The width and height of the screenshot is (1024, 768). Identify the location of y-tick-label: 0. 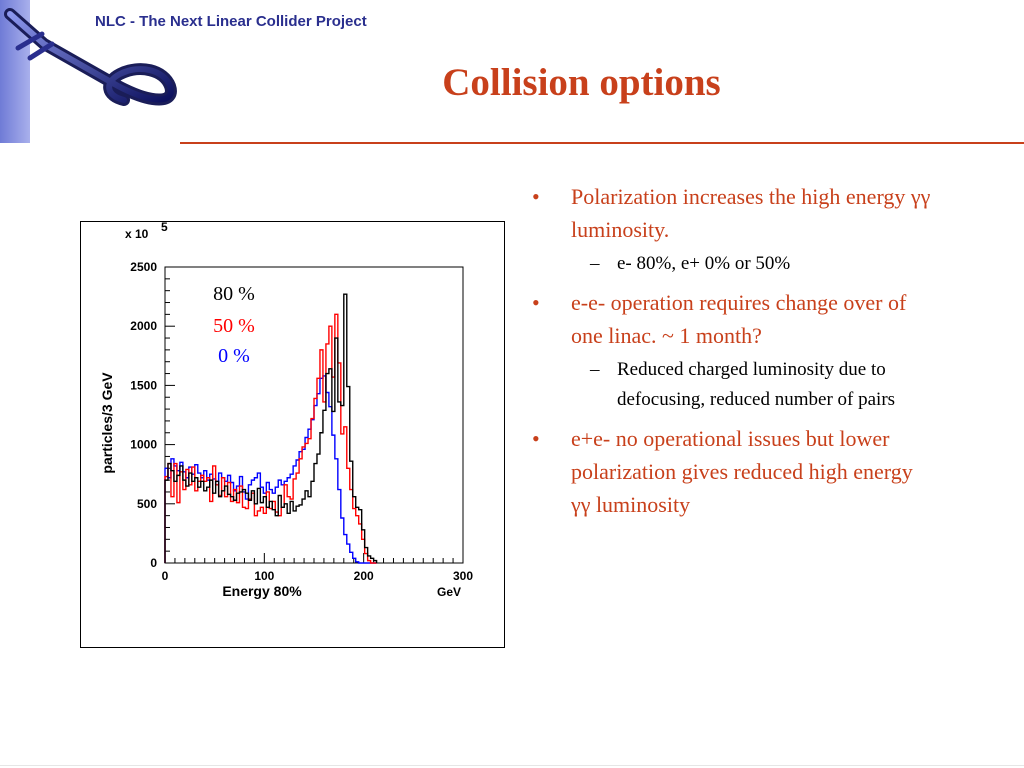
(153, 563).